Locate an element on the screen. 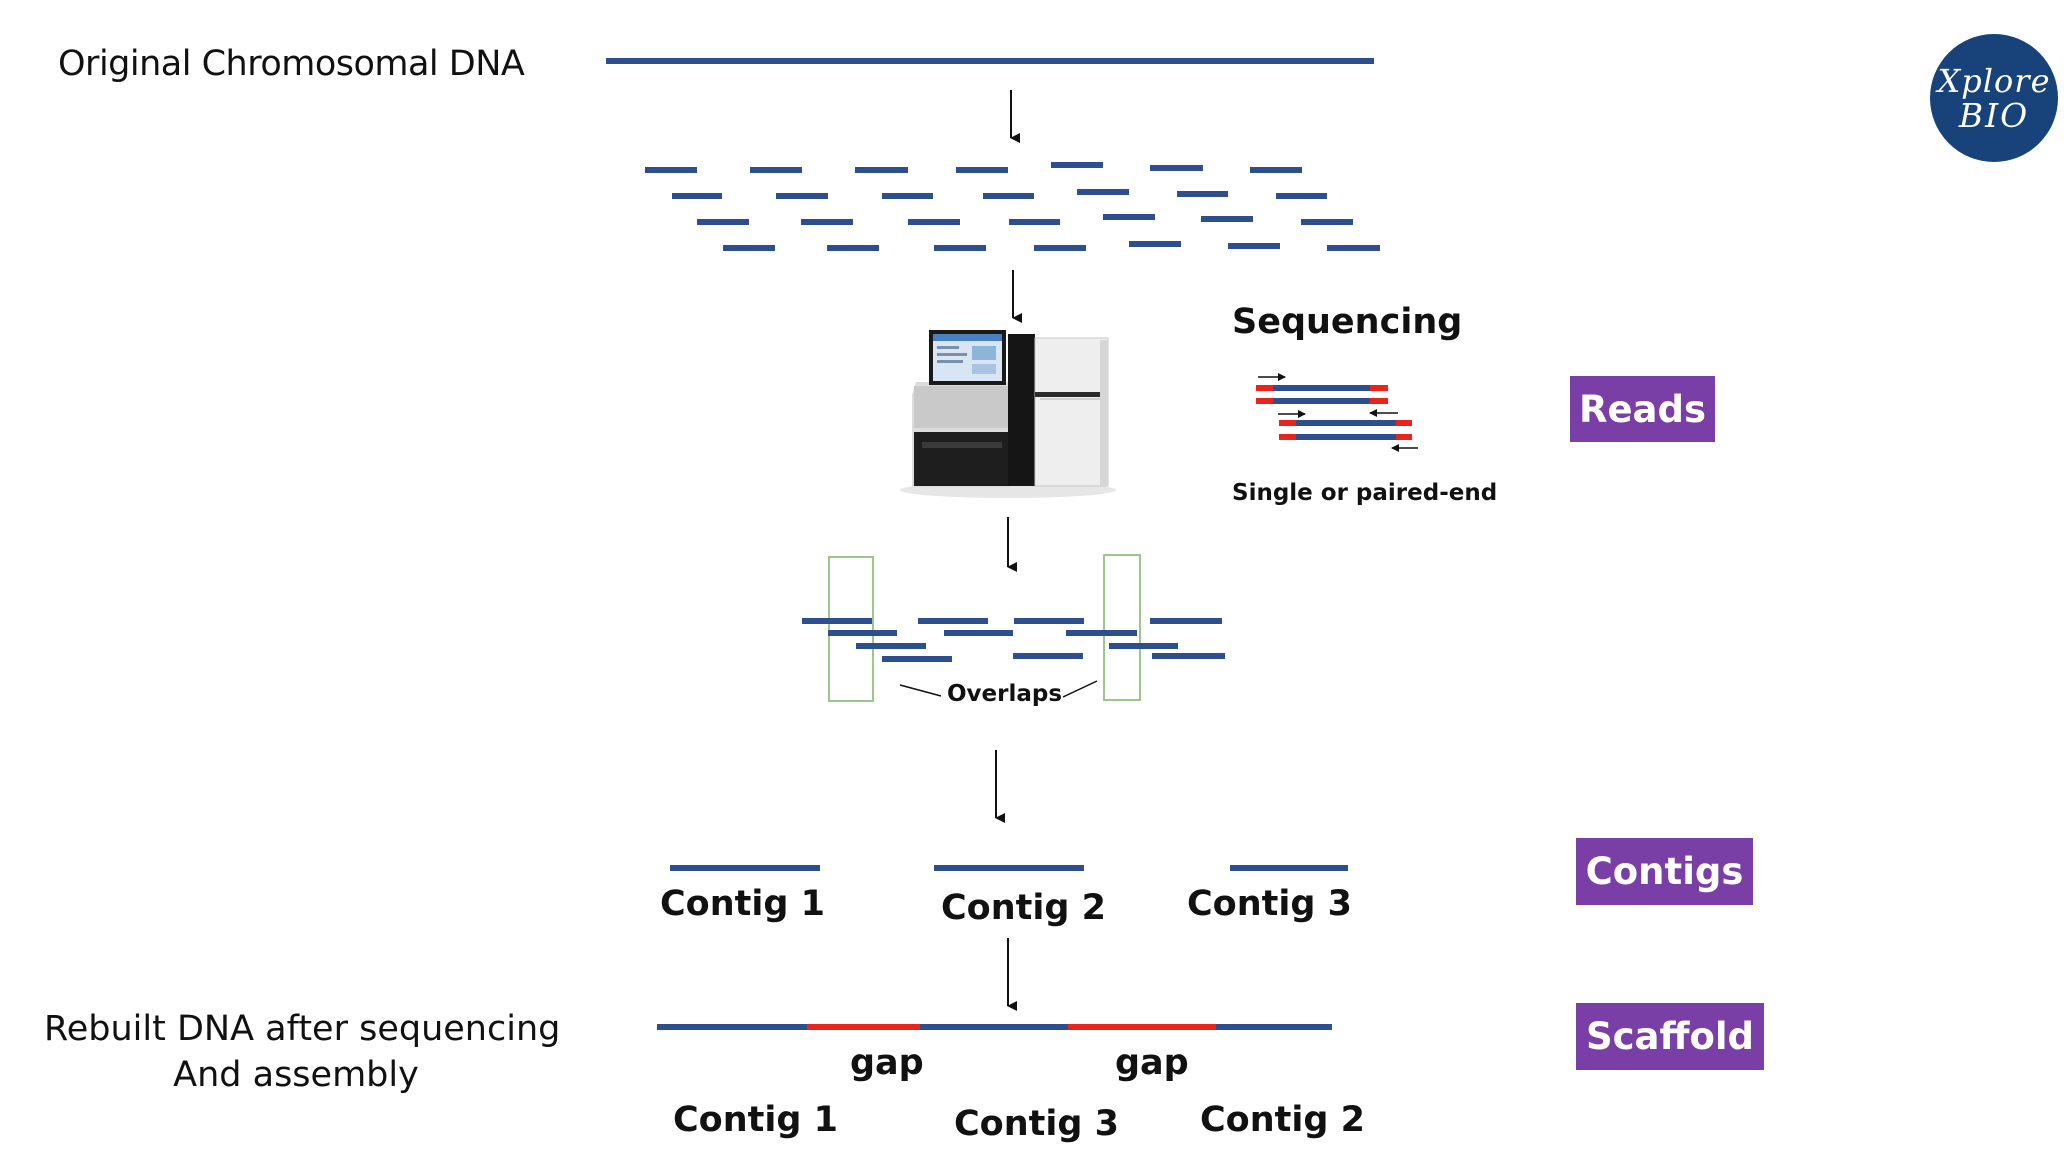 The height and width of the screenshot is (1162, 2067). sequencer-machine-icon is located at coordinates (1008, 414).